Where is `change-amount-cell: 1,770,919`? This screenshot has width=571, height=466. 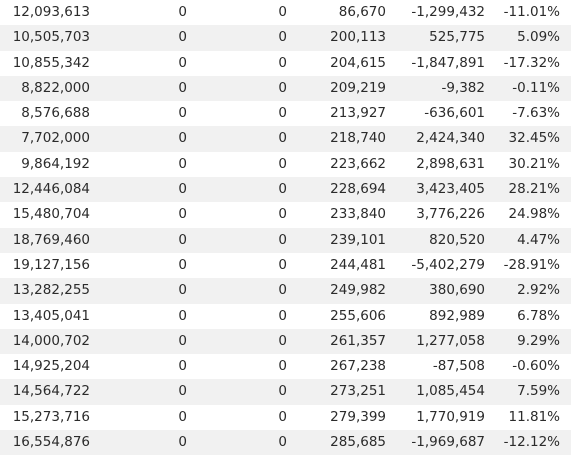
change-amount-cell: 1,770,919 is located at coordinates (450, 416).